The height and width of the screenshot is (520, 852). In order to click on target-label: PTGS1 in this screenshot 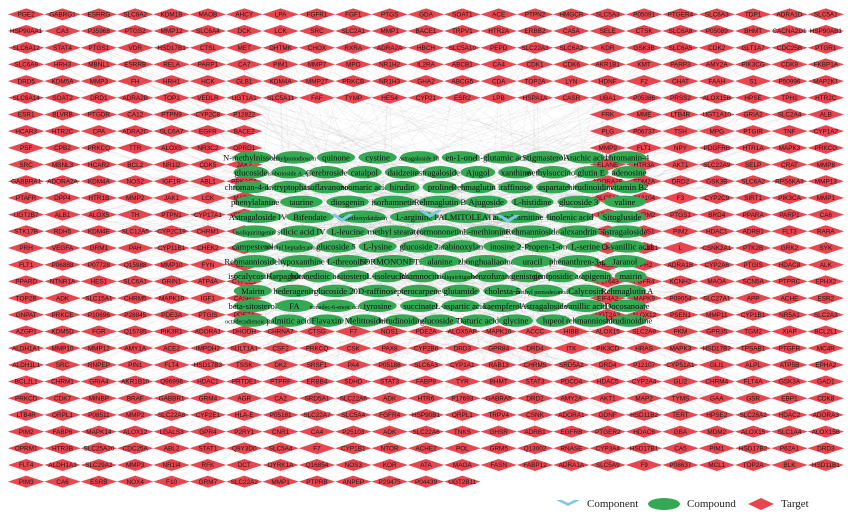, I will do `click(680, 215)`.